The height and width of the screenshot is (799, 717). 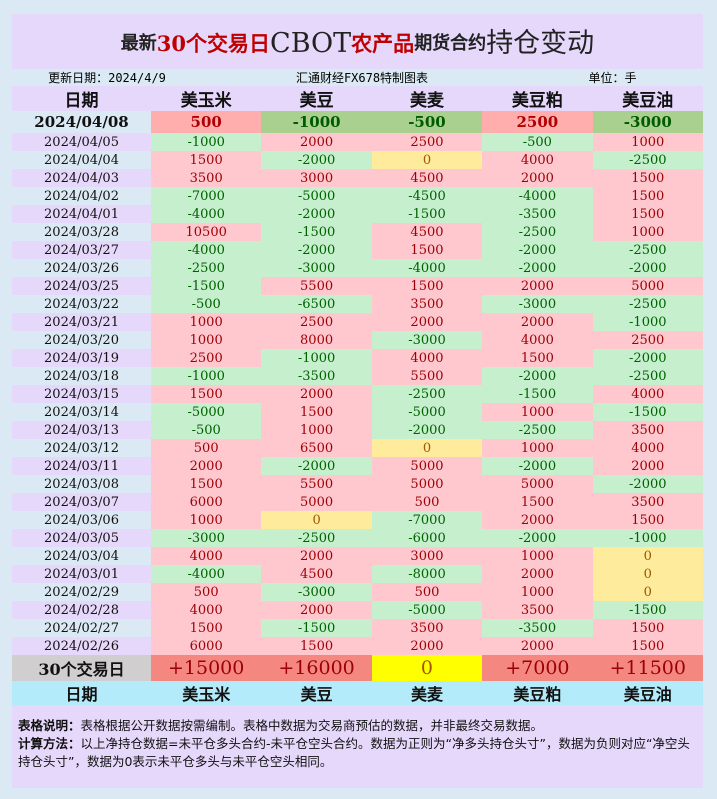 I want to click on table-row: 2024/03/08 1500 5500 5000 5000 -2000, so click(x=357, y=484).